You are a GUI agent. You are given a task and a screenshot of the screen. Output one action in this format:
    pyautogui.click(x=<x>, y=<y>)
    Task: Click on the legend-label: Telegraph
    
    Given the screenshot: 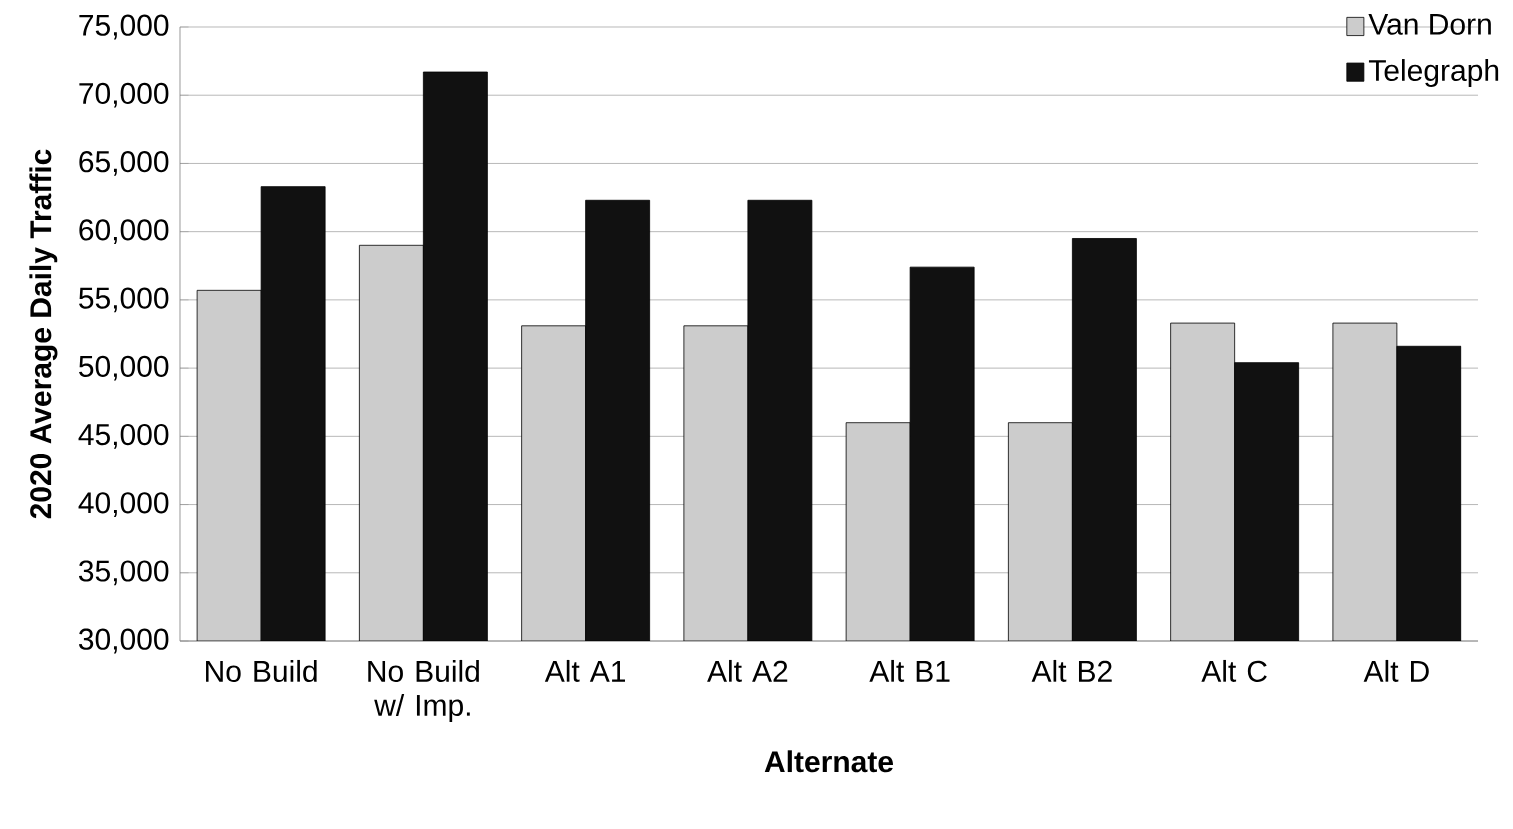 What is the action you would take?
    pyautogui.click(x=1433, y=73)
    